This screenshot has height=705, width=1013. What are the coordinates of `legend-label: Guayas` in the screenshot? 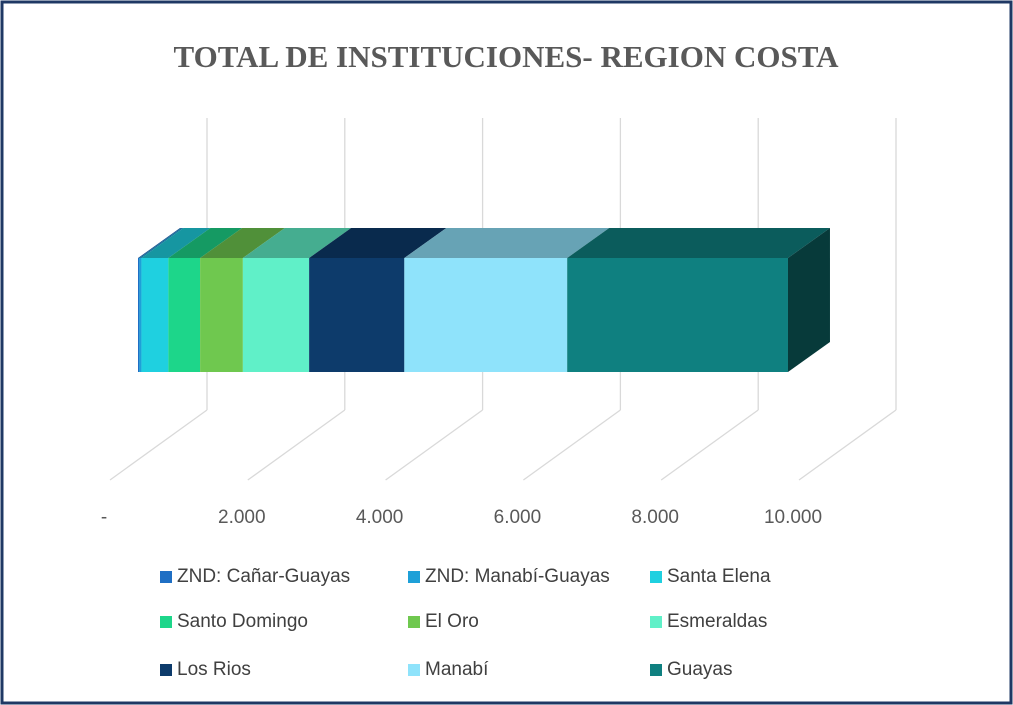 It's located at (699, 669).